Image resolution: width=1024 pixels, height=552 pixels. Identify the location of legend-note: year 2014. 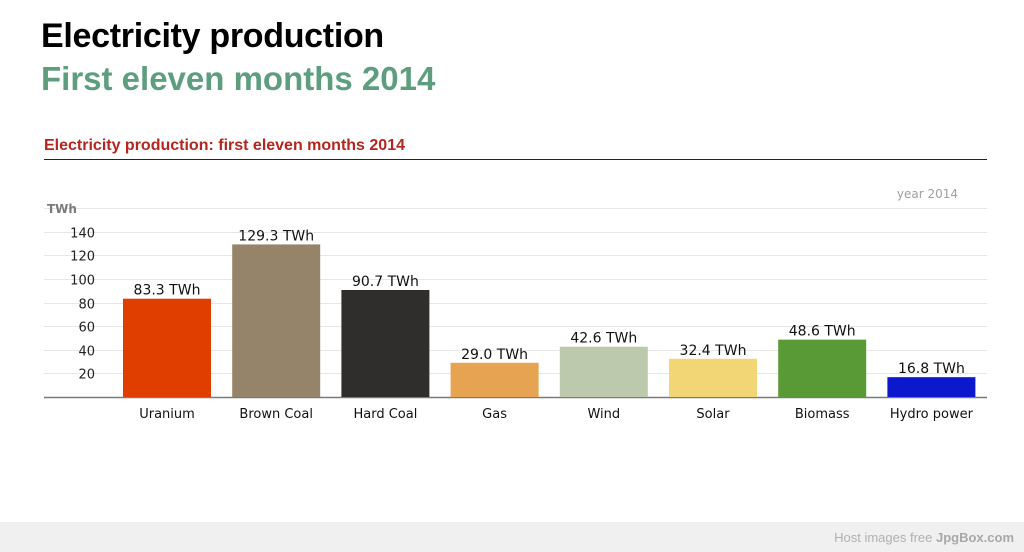
(927, 194).